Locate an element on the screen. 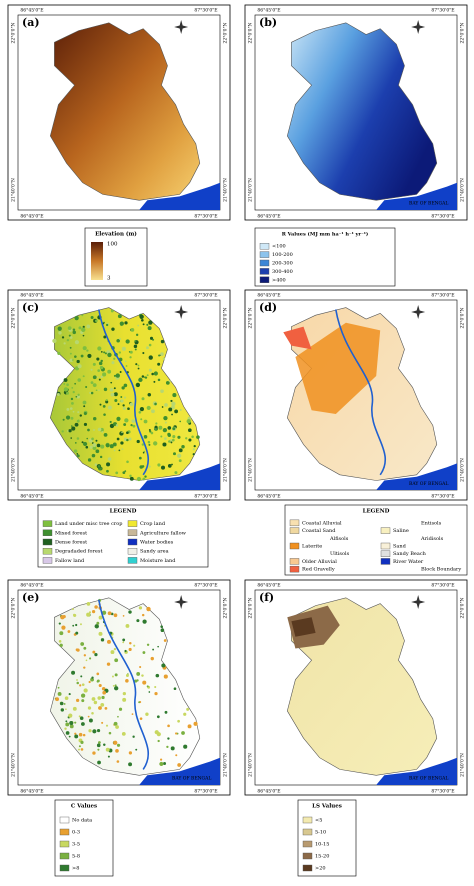 The image size is (474, 886). legend-title: C Values is located at coordinates (84, 807).